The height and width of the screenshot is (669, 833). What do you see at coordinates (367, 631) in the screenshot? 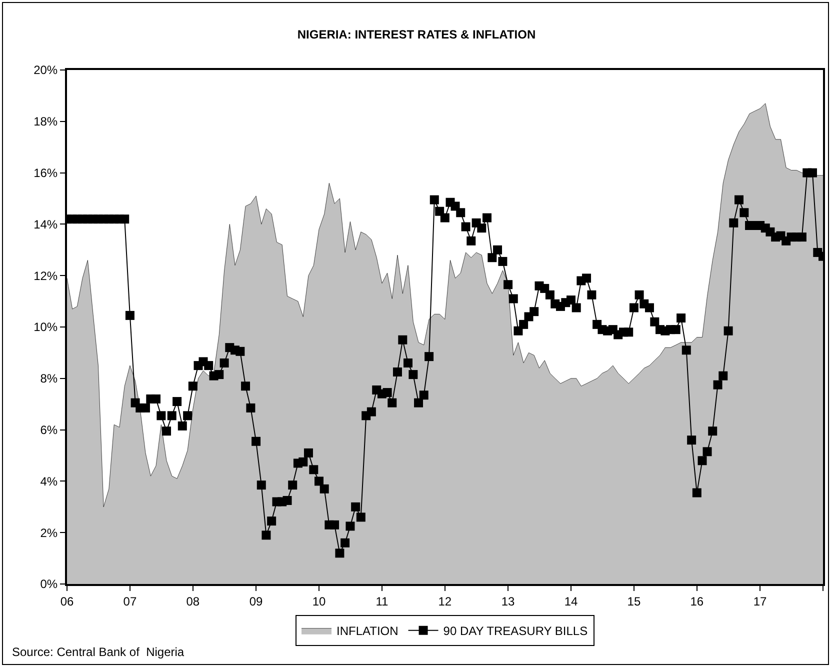
I see `legend-label: INFLATION` at bounding box center [367, 631].